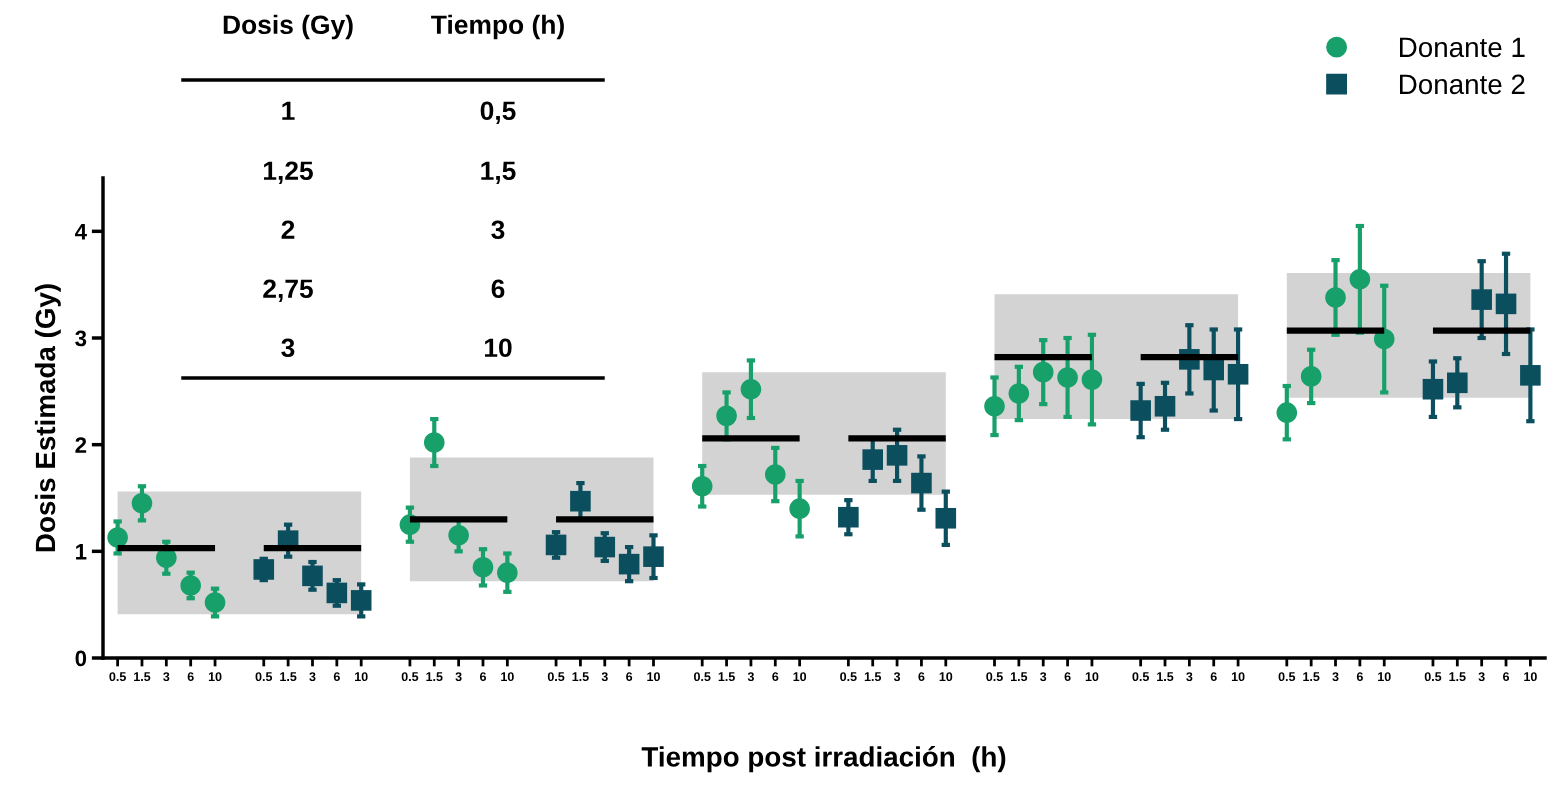 The image size is (1554, 785). Describe the element at coordinates (498, 172) in the screenshot. I see `annotation: 1,5` at that location.